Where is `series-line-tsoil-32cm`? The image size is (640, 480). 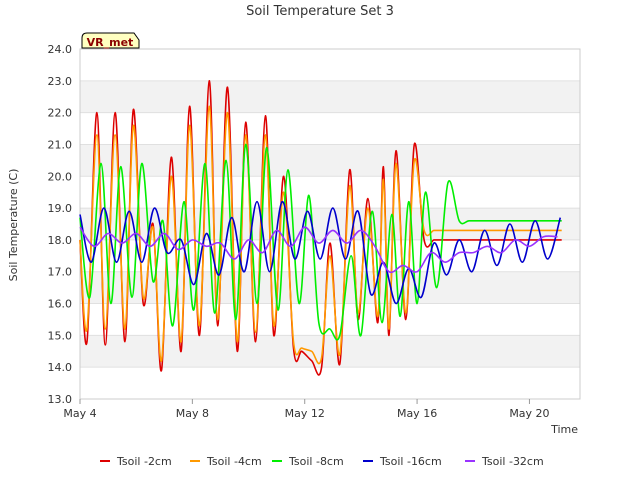 series-line-tsoil-32cm is located at coordinates (318, 250).